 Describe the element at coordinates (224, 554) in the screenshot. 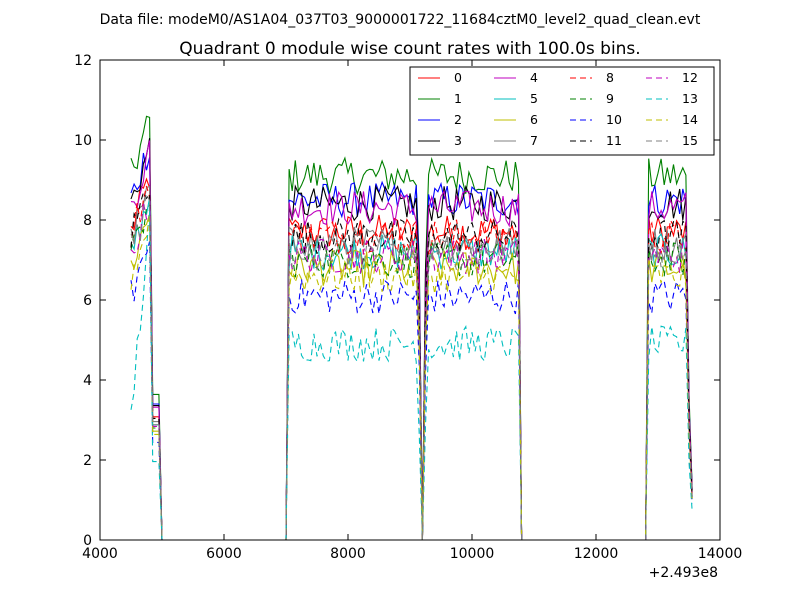

I see `x-tick-label: 6000` at that location.